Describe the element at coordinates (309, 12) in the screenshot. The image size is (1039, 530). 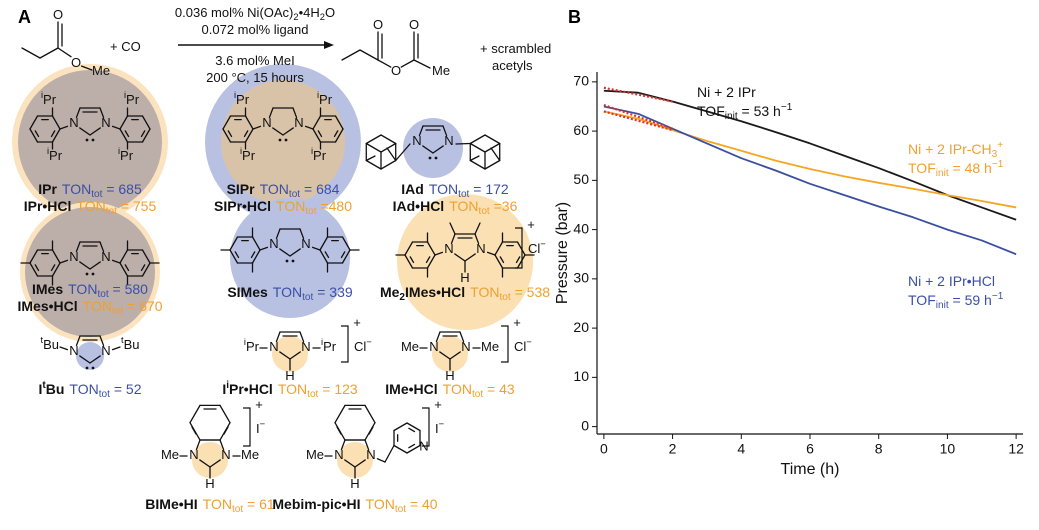
I see `text-part: •4H` at that location.